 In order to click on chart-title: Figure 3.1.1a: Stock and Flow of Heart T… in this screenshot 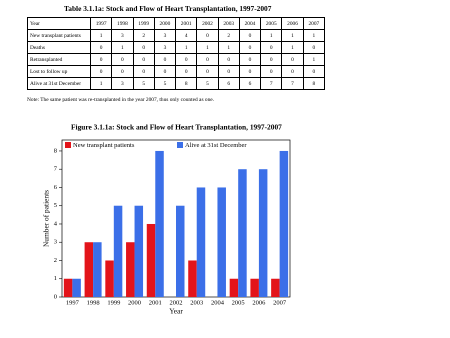, I will do `click(176, 127)`.